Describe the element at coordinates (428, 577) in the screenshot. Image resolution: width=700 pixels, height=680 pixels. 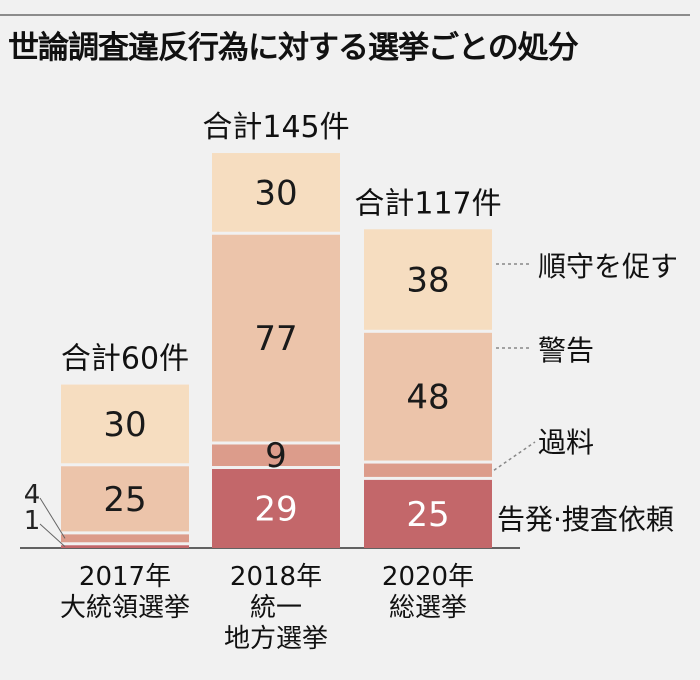
I see `category-label-3-1: 2020年` at that location.